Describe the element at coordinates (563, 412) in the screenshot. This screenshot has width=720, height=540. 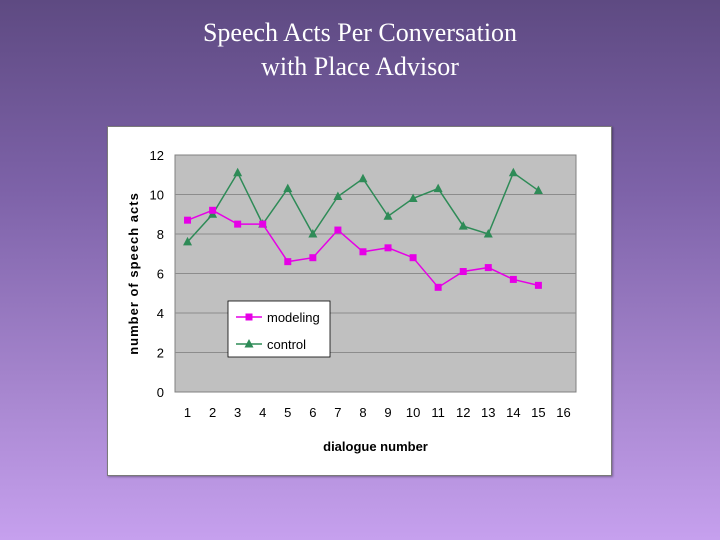
I see `x-tick-label: 16` at that location.